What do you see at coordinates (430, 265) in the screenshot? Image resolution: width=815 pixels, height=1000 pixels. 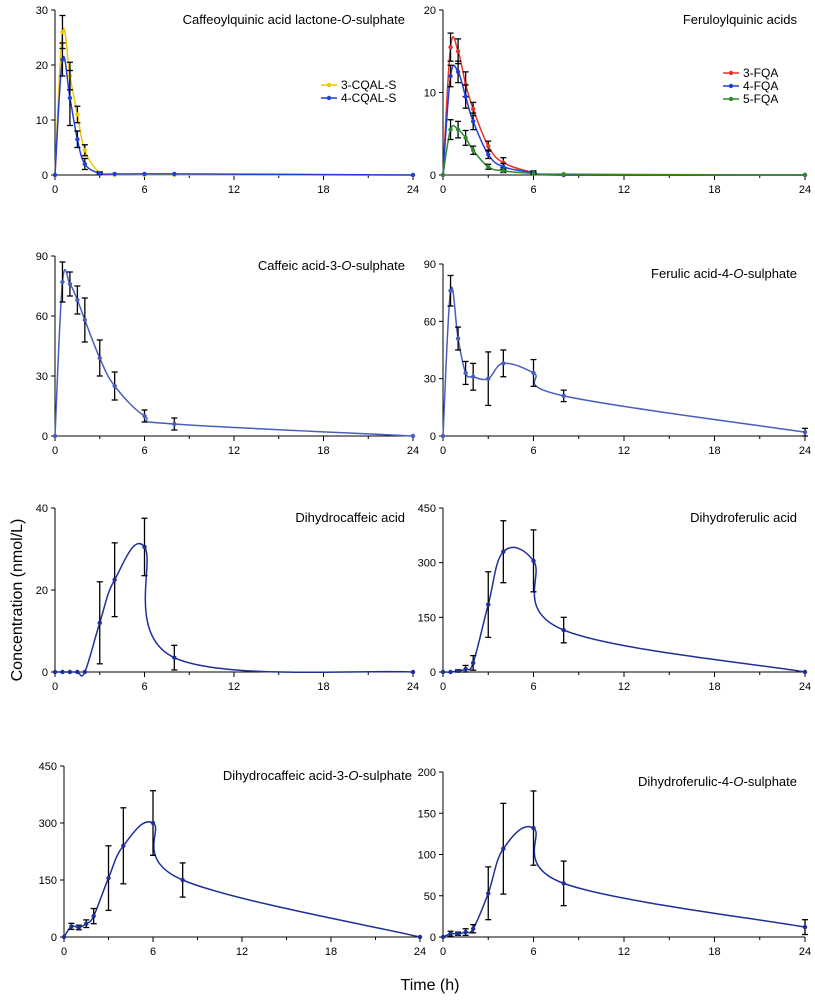 I see `y-tick-label: 90` at bounding box center [430, 265].